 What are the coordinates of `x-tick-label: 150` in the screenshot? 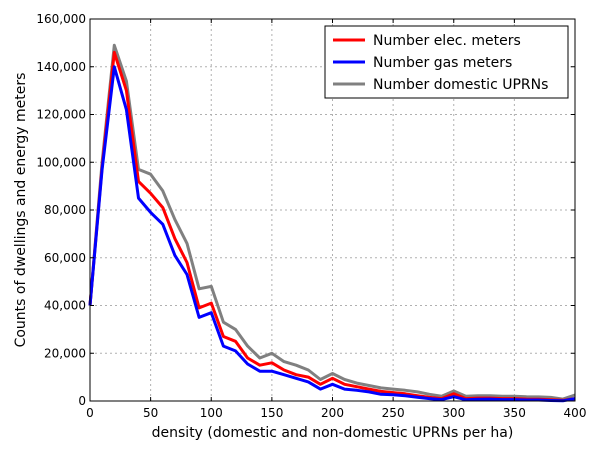 It's located at (271, 413).